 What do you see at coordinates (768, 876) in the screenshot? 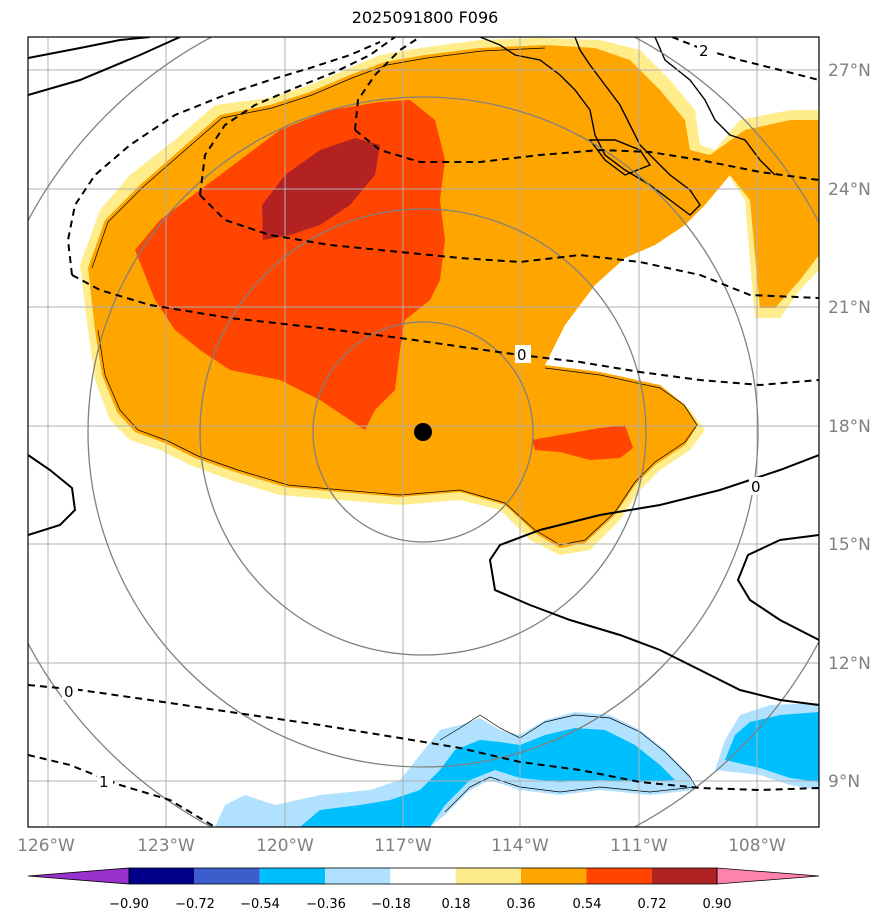
I see `colorbar-extend-high` at bounding box center [768, 876].